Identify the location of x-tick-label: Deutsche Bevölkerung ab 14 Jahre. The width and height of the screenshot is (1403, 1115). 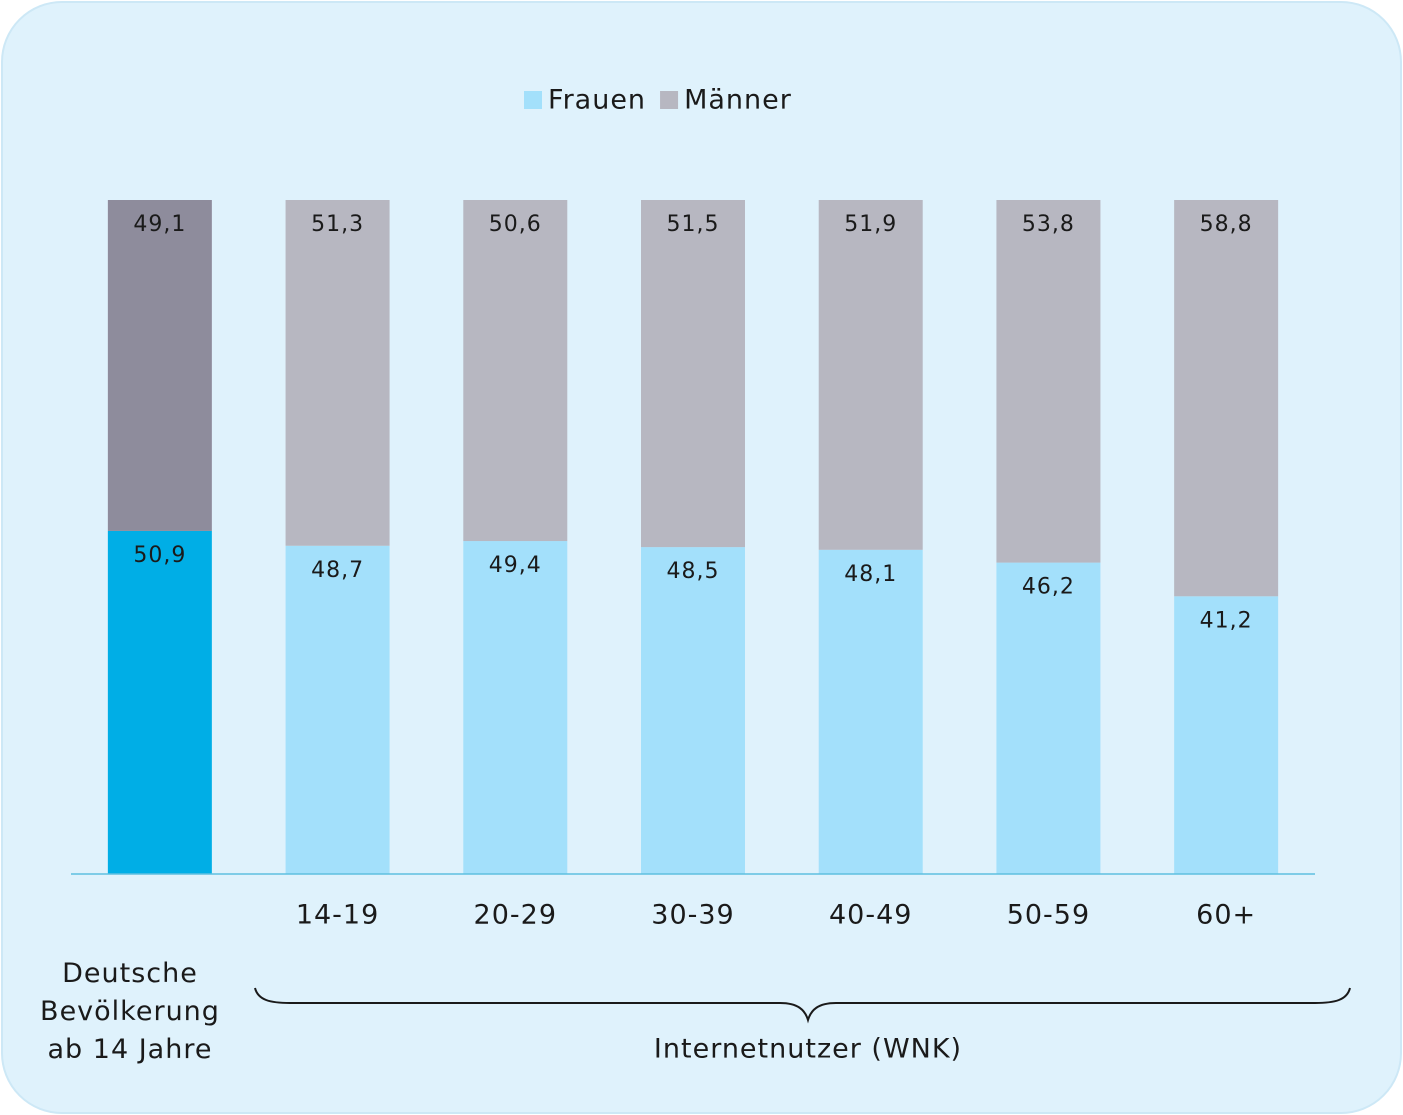
(130, 1011).